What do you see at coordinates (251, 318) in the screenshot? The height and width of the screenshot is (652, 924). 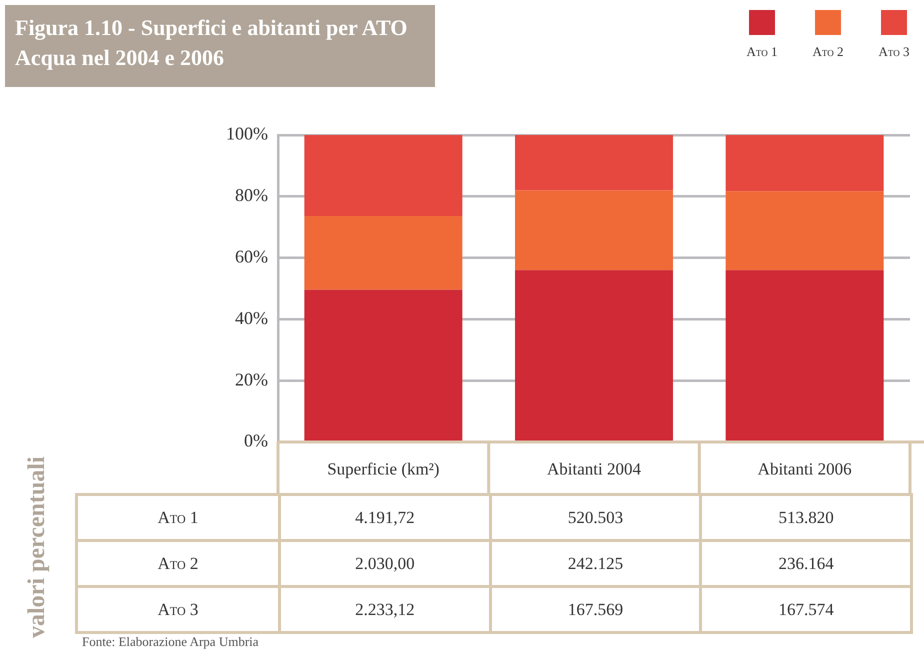 I see `y-tick-label: 40%` at bounding box center [251, 318].